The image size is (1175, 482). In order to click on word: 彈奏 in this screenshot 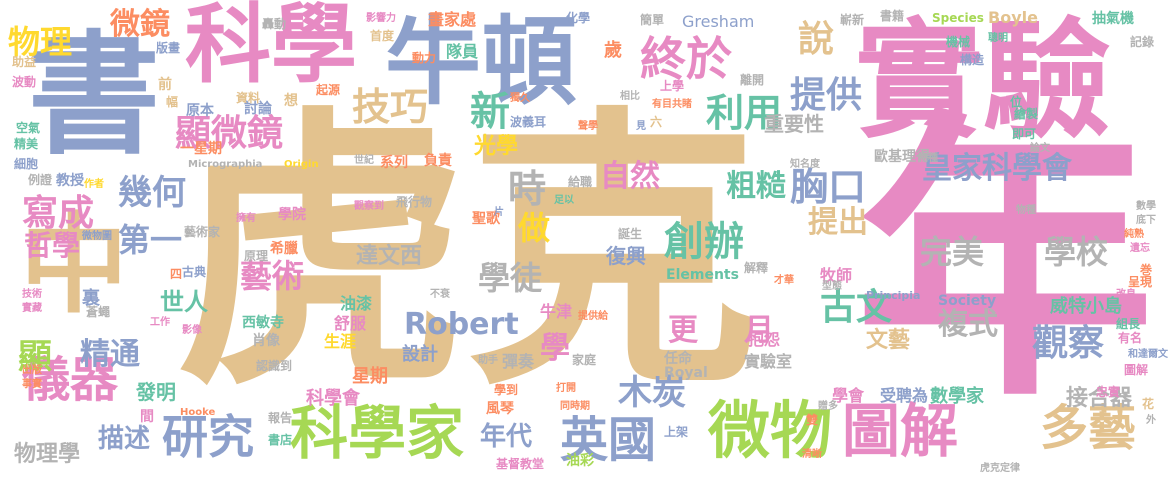, I will do `click(518, 361)`.